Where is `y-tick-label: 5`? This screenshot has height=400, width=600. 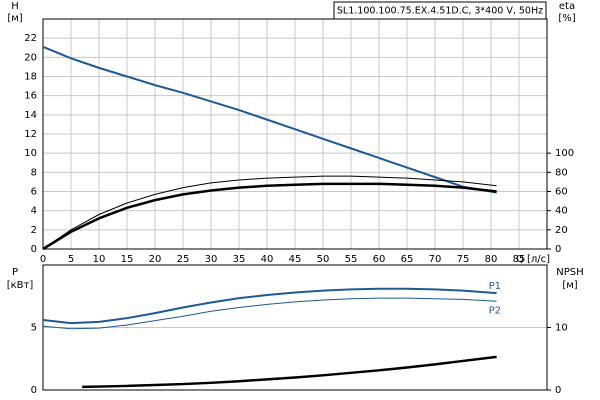
y-tick-label: 5 is located at coordinates (34, 328).